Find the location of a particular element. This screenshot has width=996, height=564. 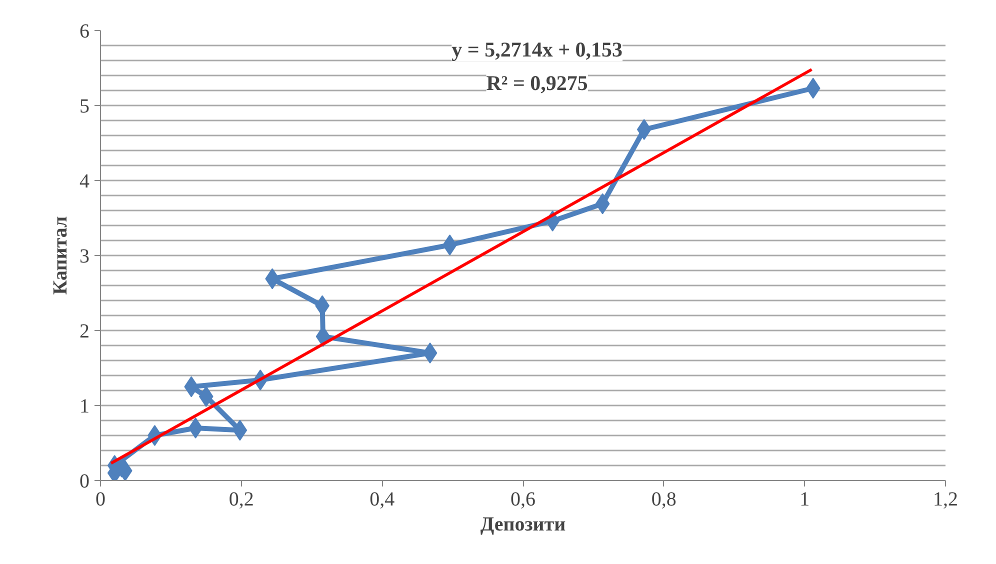

annotation: y = 5,2714x + 0,153 is located at coordinates (537, 49).